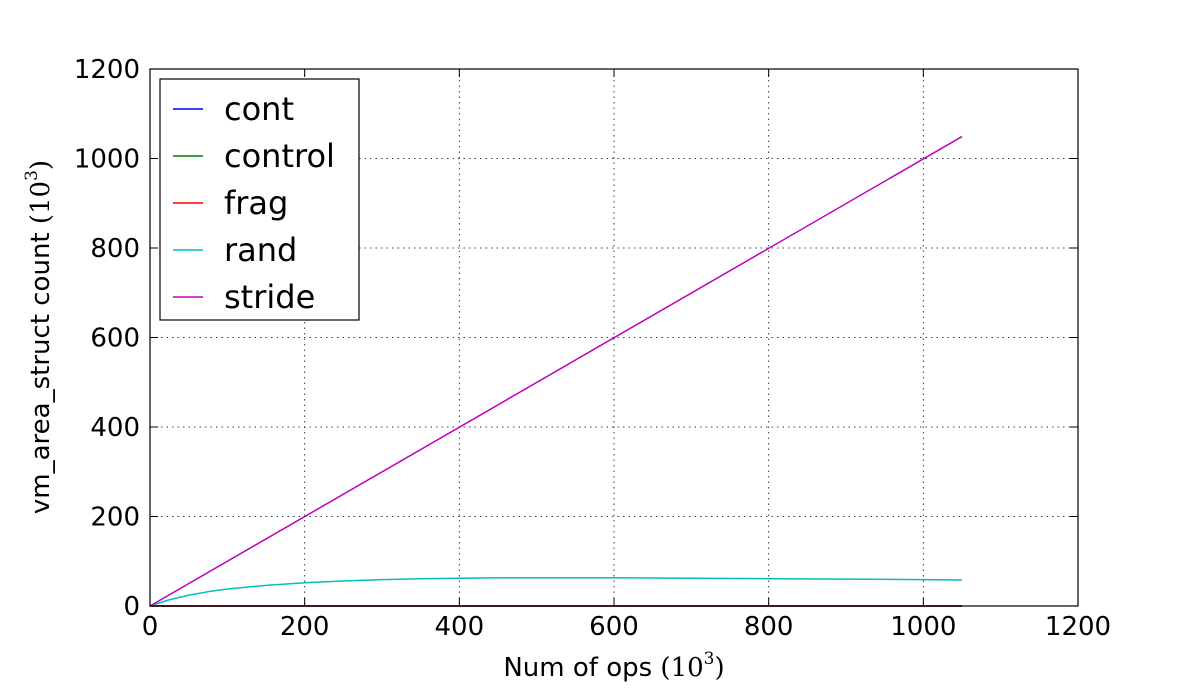  What do you see at coordinates (556, 592) in the screenshot?
I see `series-line-rand` at bounding box center [556, 592].